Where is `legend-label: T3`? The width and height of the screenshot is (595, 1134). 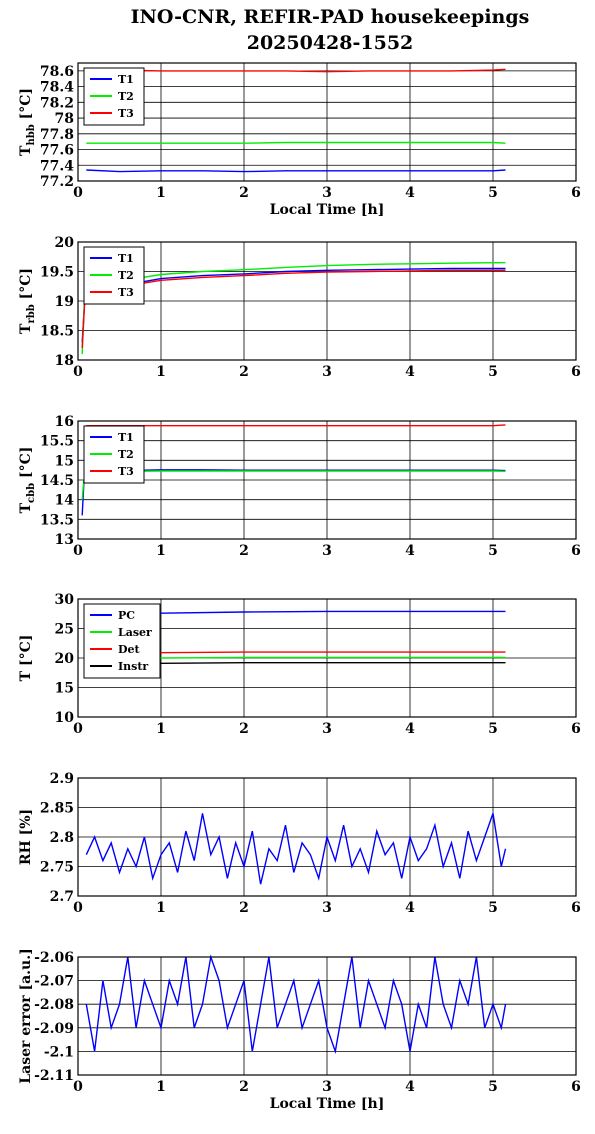 legend-label: T3 is located at coordinates (126, 292).